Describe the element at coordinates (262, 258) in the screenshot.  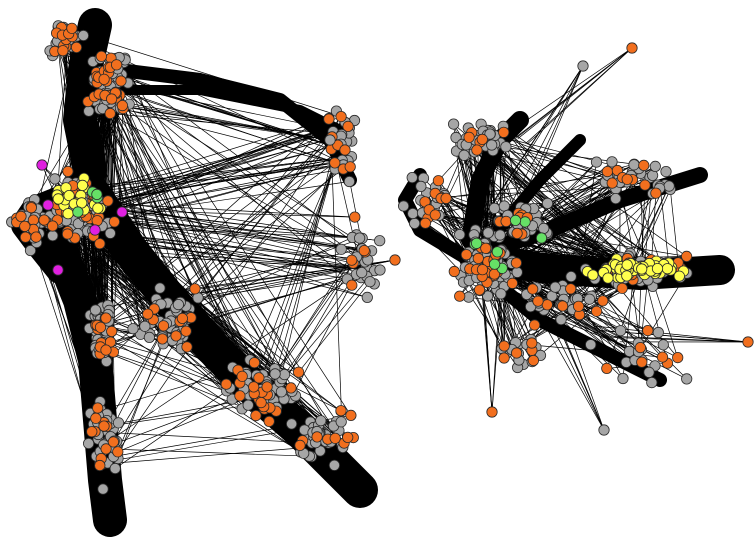
I see `left-network-long-edge` at that location.